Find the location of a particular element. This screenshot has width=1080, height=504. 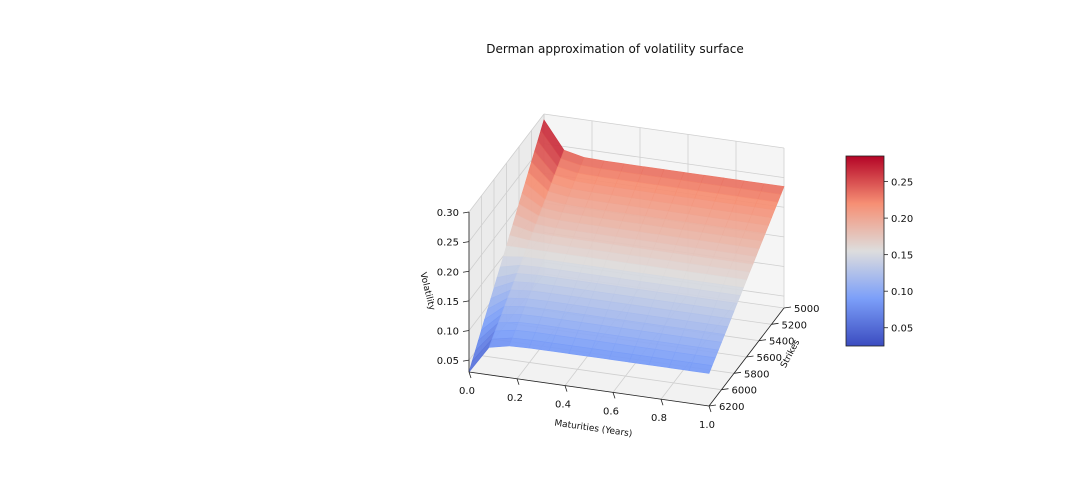

x-tick-label: 1.0 is located at coordinates (707, 425).